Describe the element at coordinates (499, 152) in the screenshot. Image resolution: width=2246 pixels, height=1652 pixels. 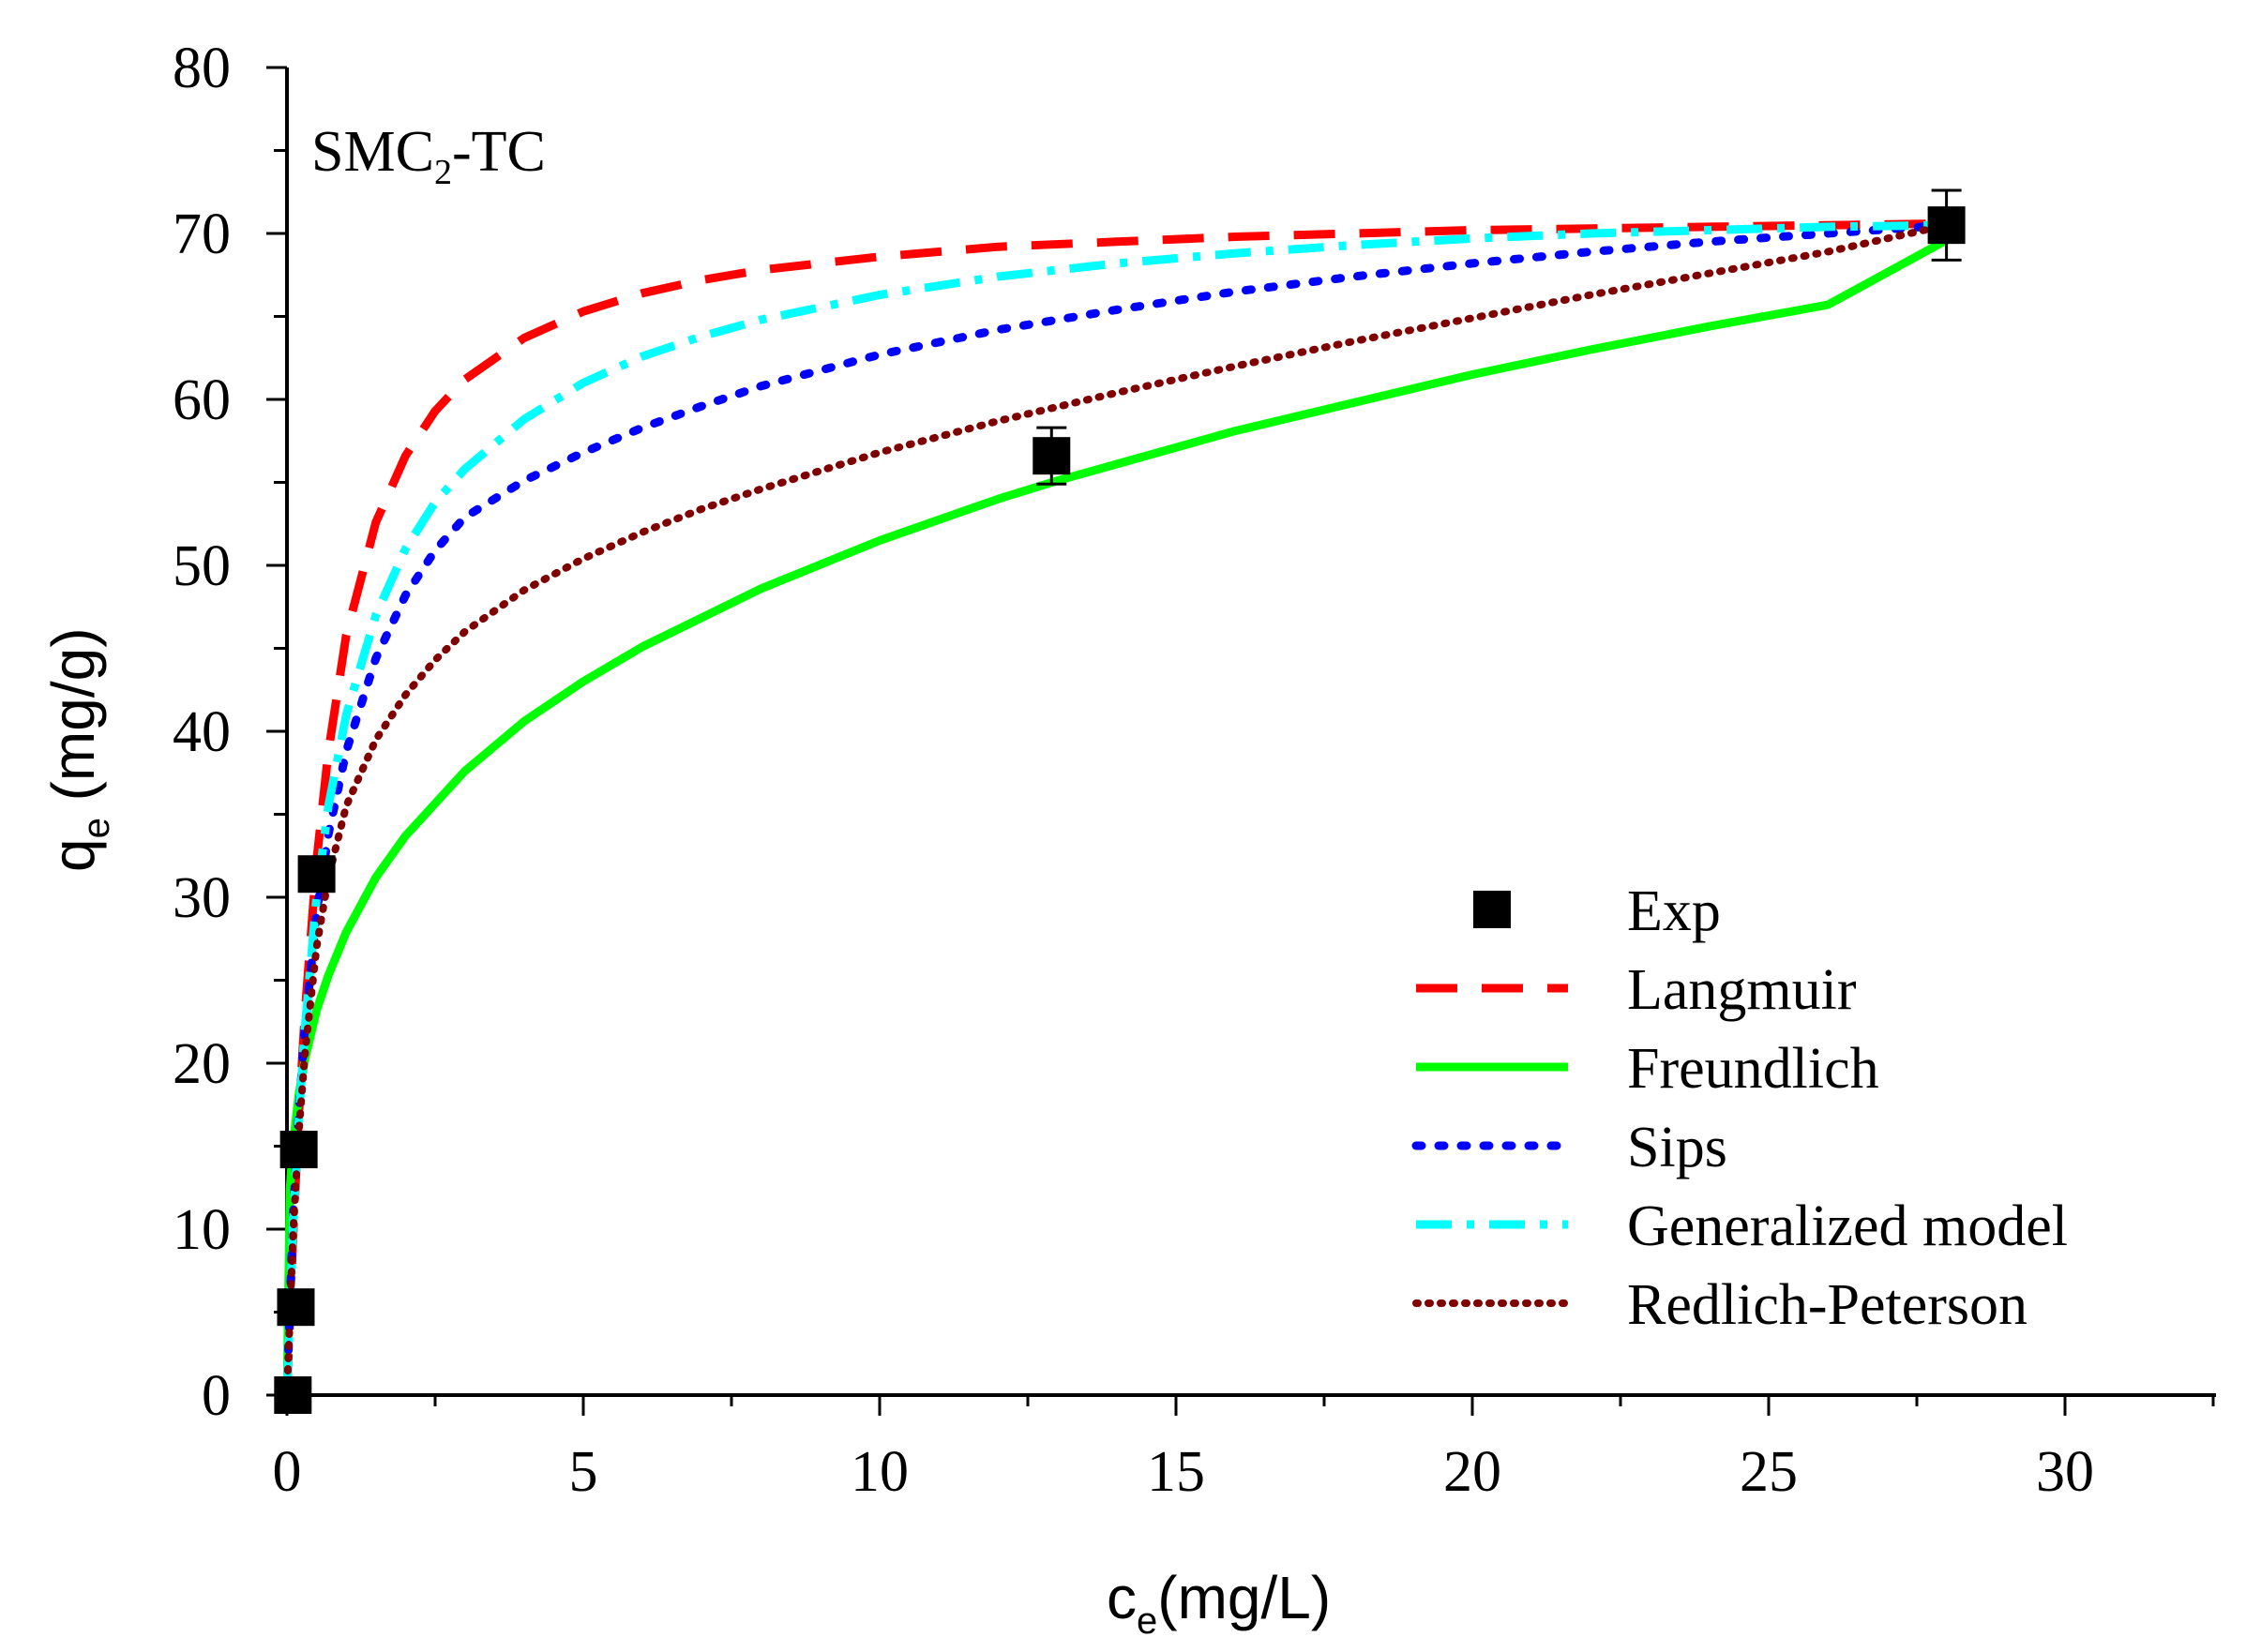
I see `panel-label-tail: -TC` at that location.